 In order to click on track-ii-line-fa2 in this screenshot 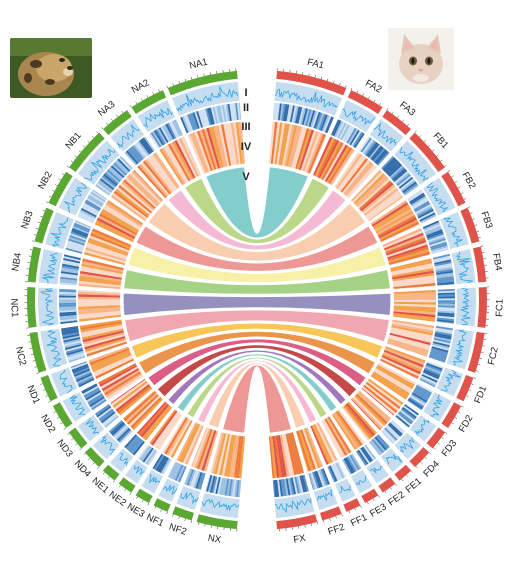, I will do `click(359, 117)`.